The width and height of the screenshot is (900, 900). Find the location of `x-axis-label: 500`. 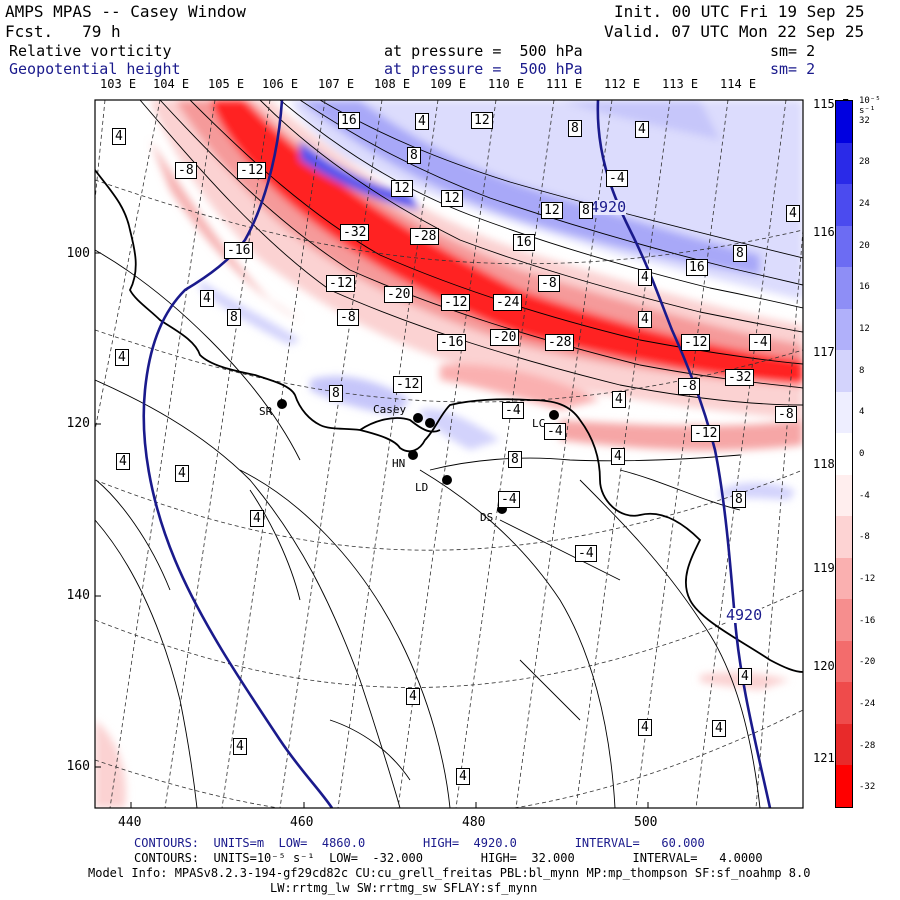

x-axis-label: 500 is located at coordinates (646, 822).